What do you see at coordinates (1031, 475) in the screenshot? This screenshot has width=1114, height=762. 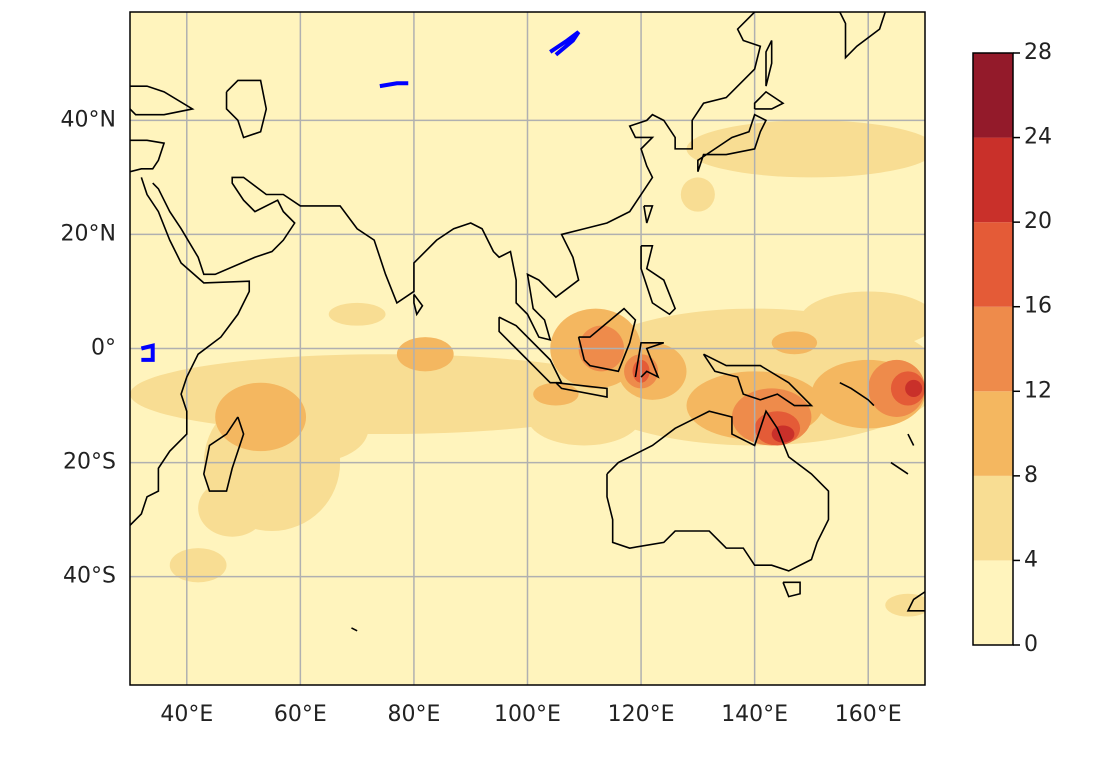 I see `colorbar-tick-label: 8` at bounding box center [1031, 475].